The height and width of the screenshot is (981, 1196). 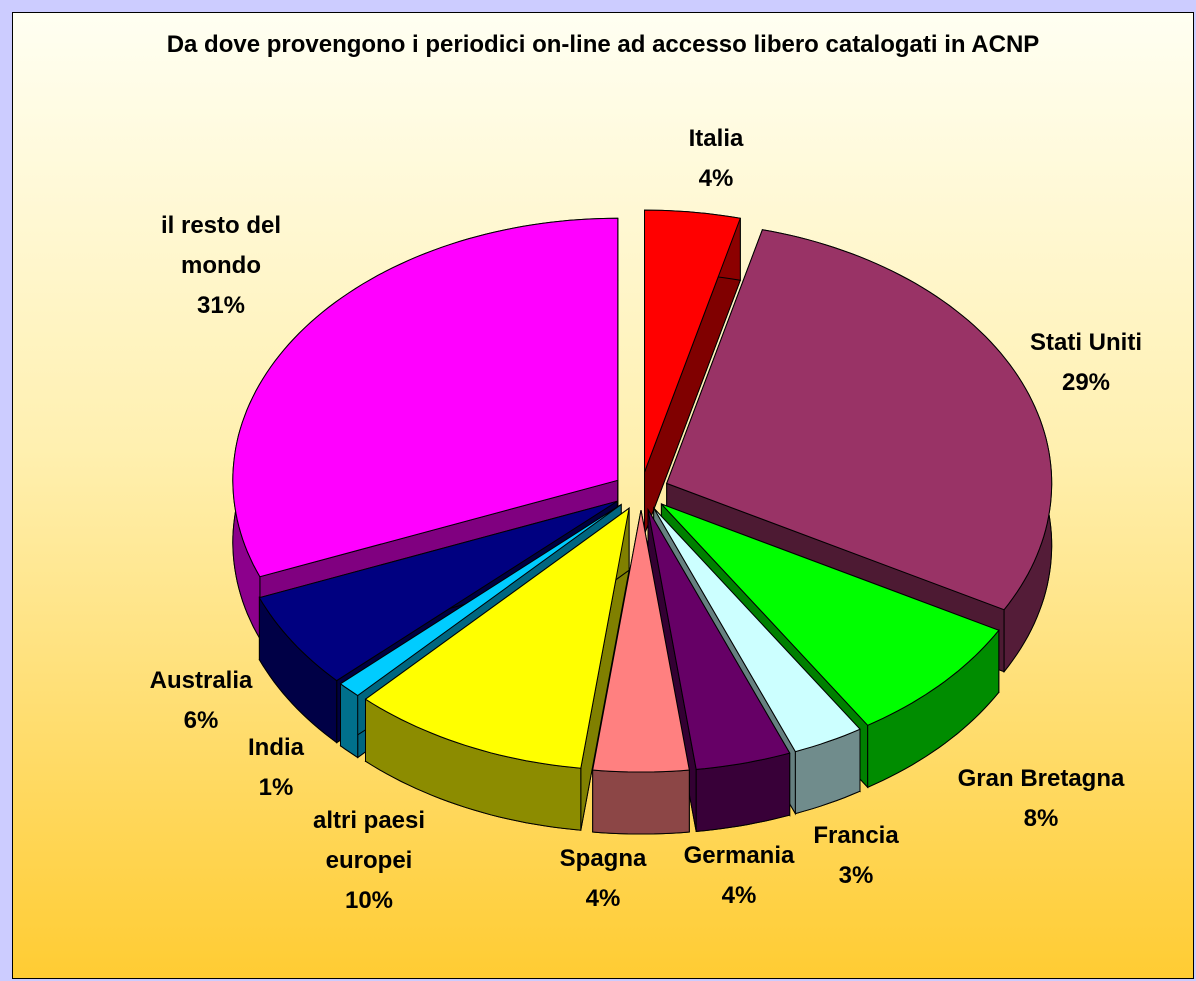 What do you see at coordinates (739, 855) in the screenshot?
I see `category-label: Germania` at bounding box center [739, 855].